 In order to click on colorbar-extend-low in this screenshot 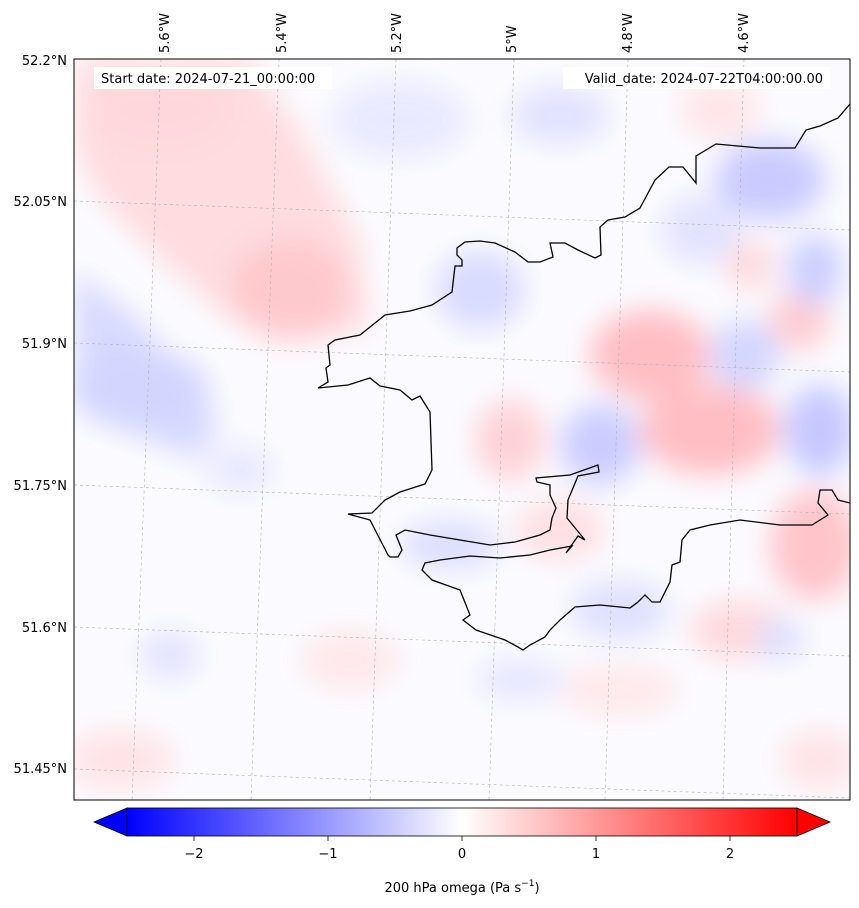, I will do `click(110, 822)`.